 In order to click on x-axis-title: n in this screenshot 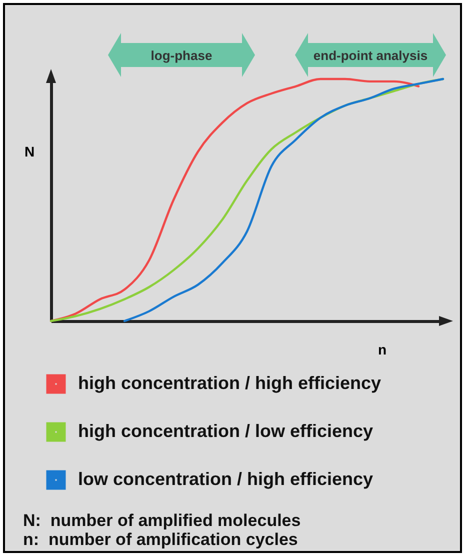, I will do `click(382, 350)`.